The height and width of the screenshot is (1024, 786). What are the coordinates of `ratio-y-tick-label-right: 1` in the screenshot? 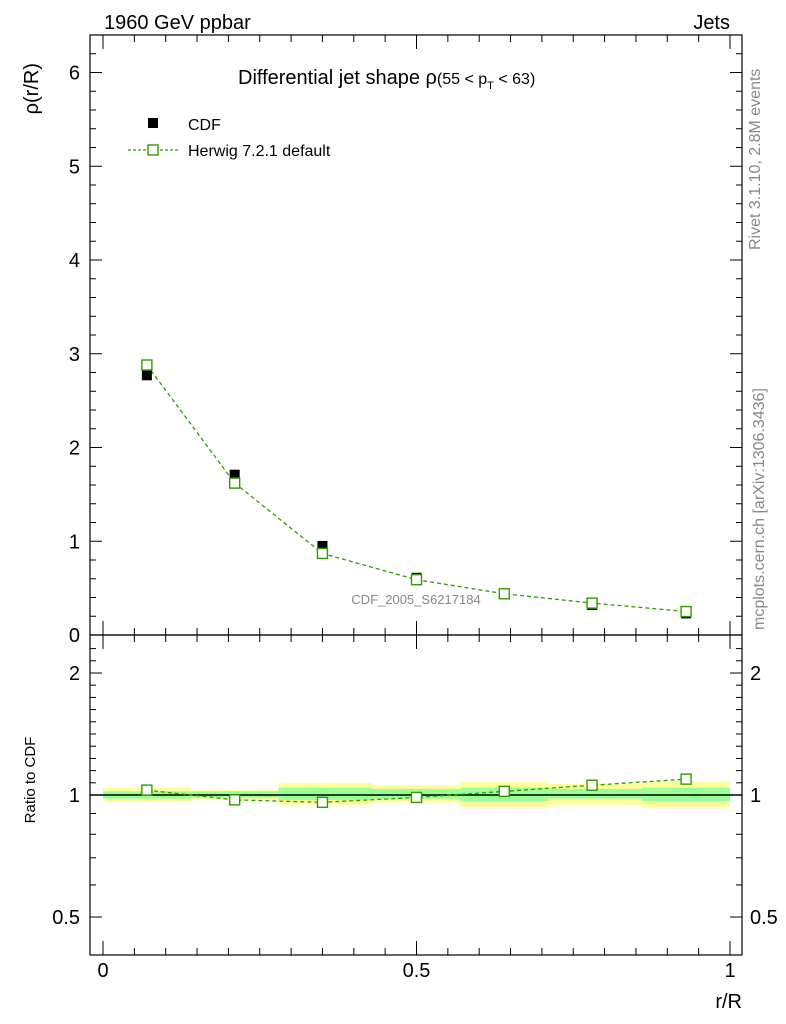 It's located at (755, 796).